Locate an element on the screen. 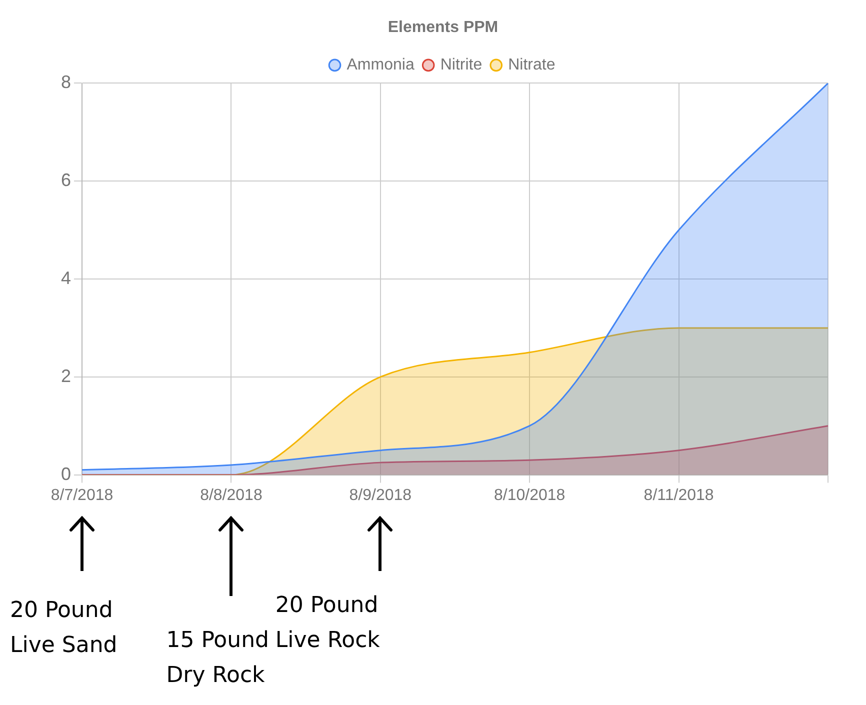  x-tick-label: 8/9/2018 is located at coordinates (380, 495).